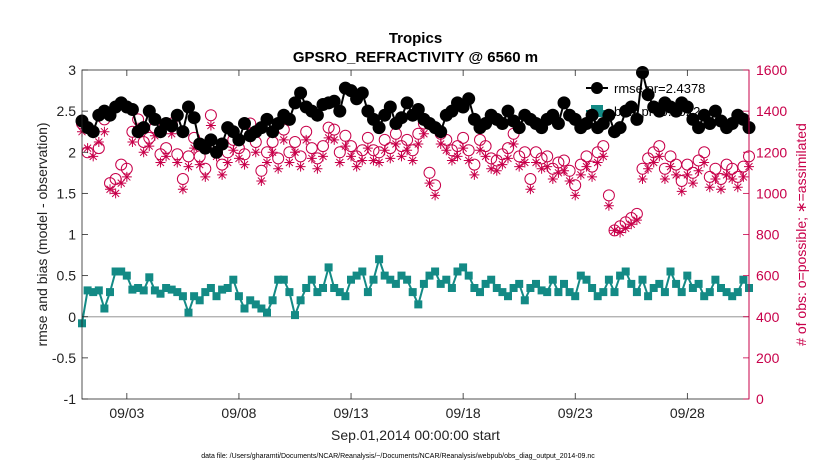  Describe the element at coordinates (64, 358) in the screenshot. I see `y-tick-label: -0.5` at that location.